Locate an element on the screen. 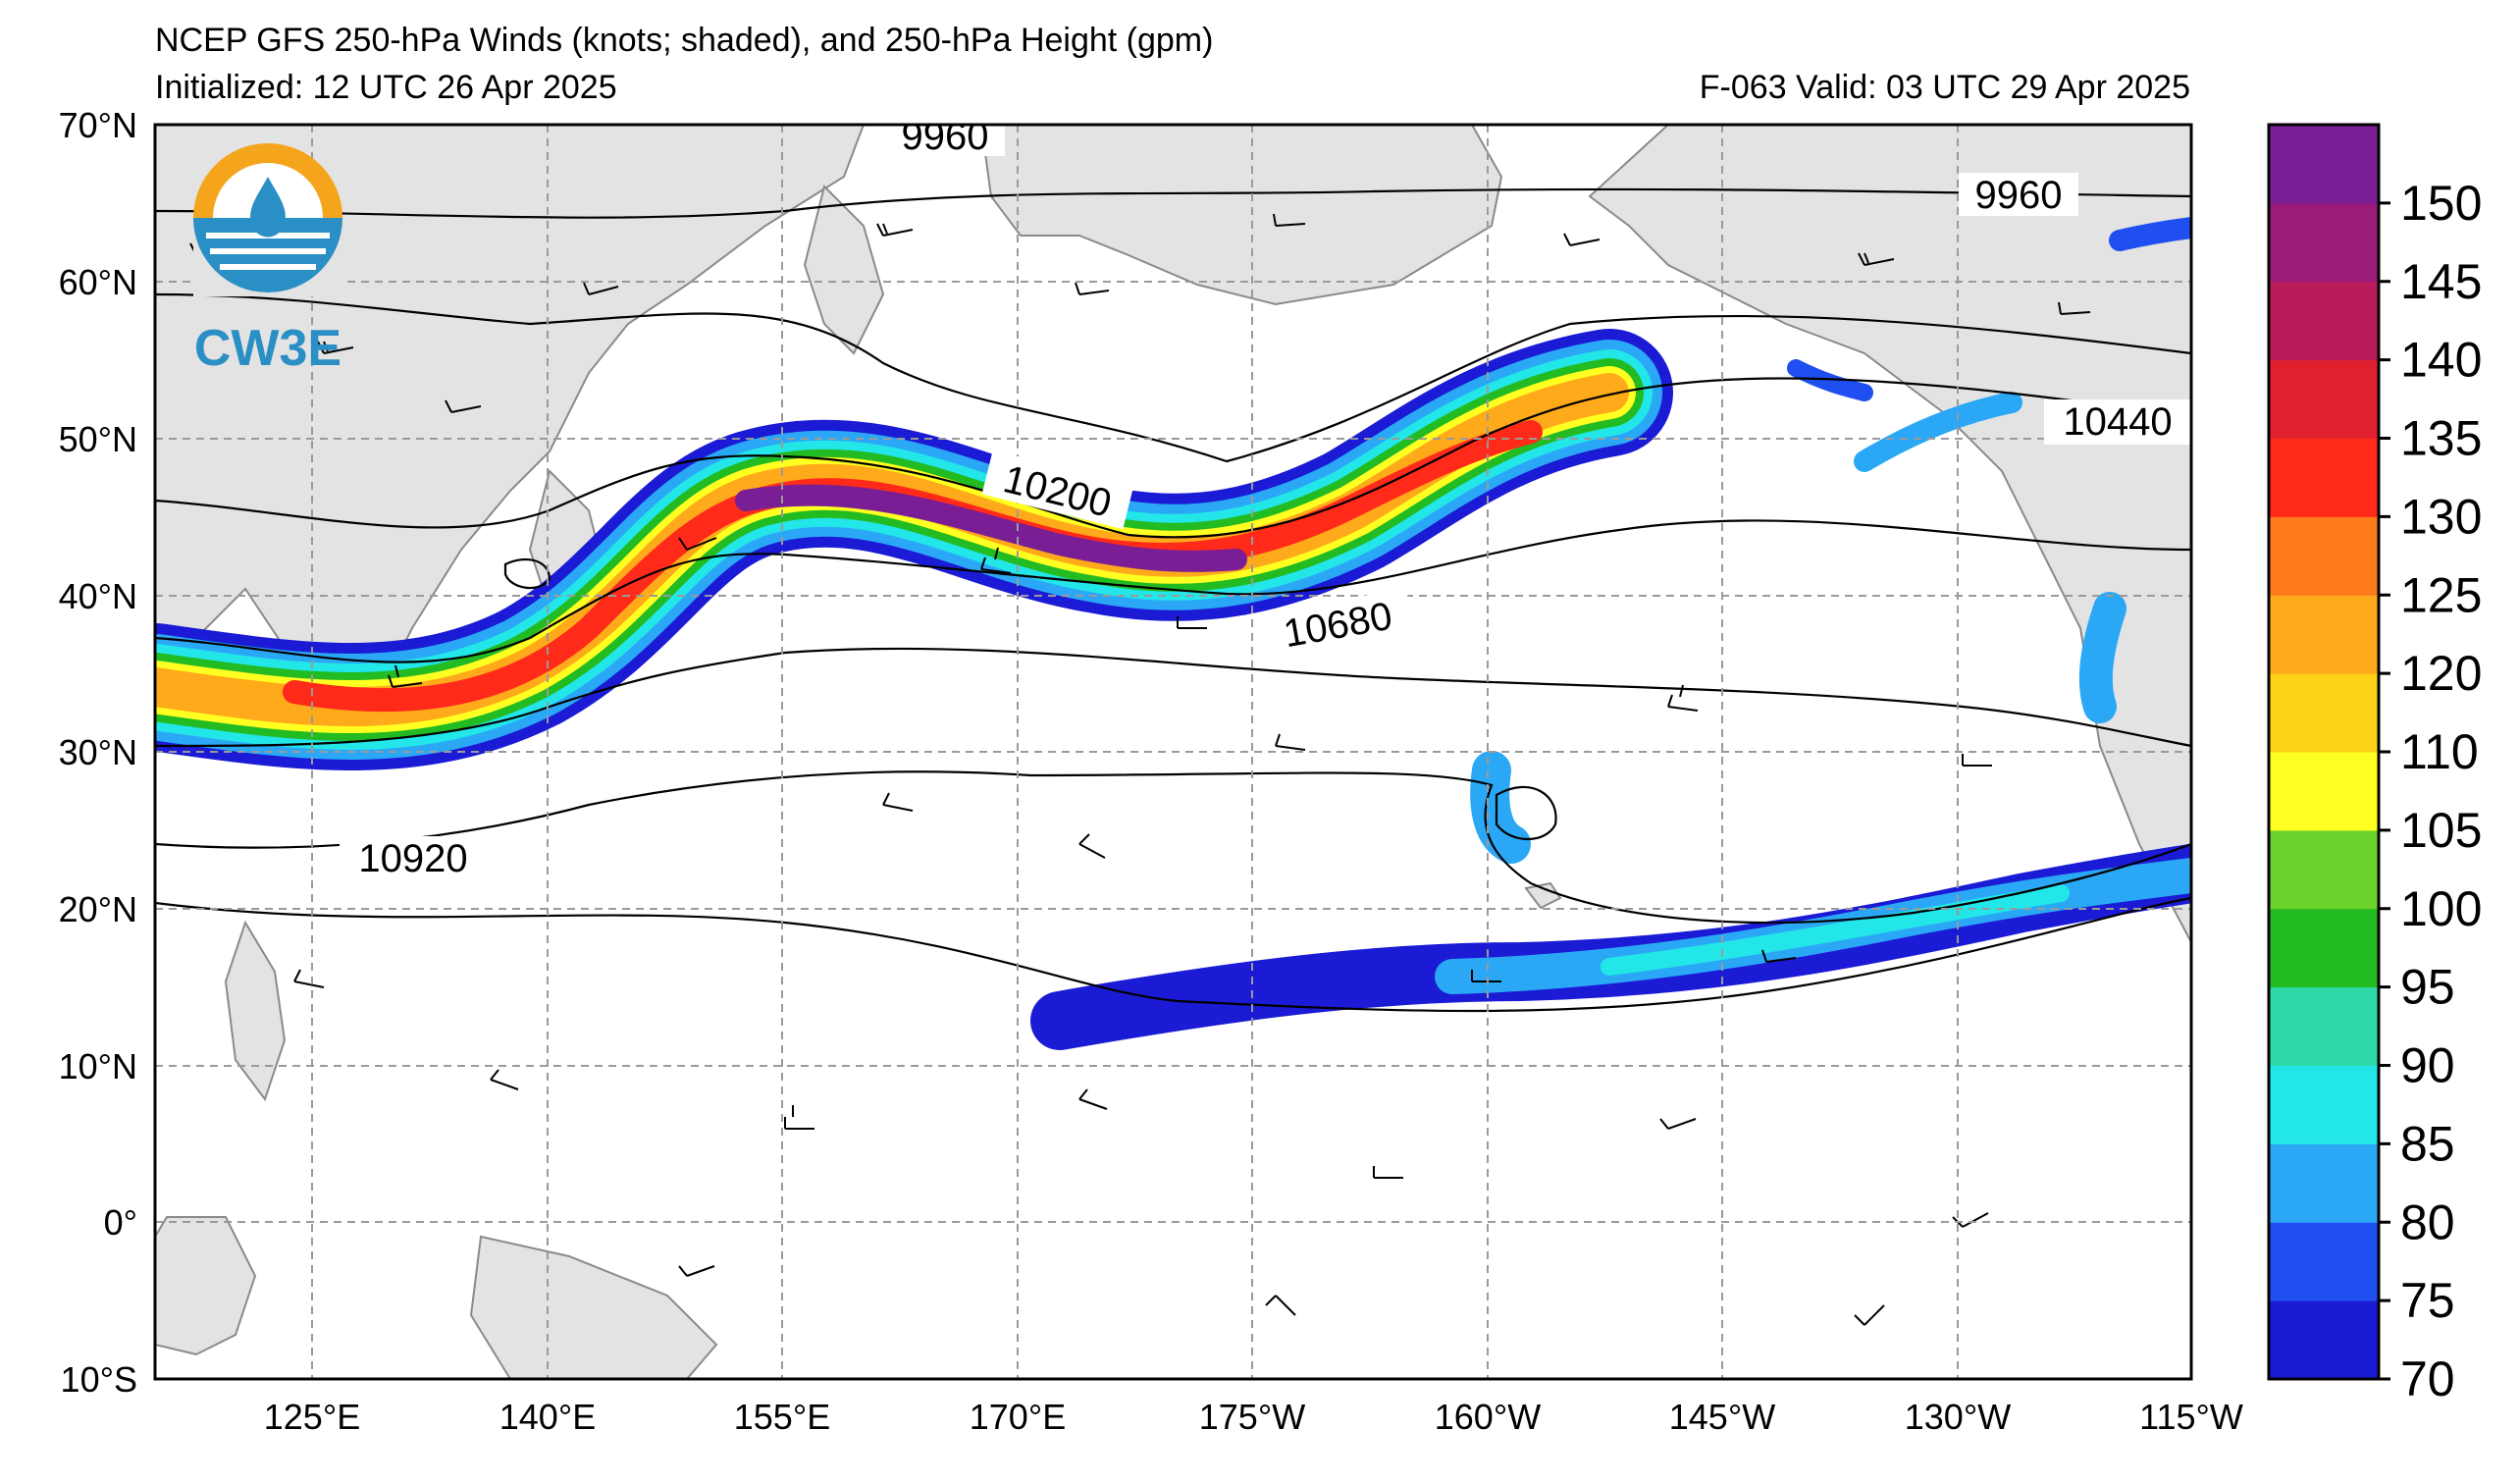 The image size is (2520, 1483). land-kamchatka is located at coordinates (844, 270).